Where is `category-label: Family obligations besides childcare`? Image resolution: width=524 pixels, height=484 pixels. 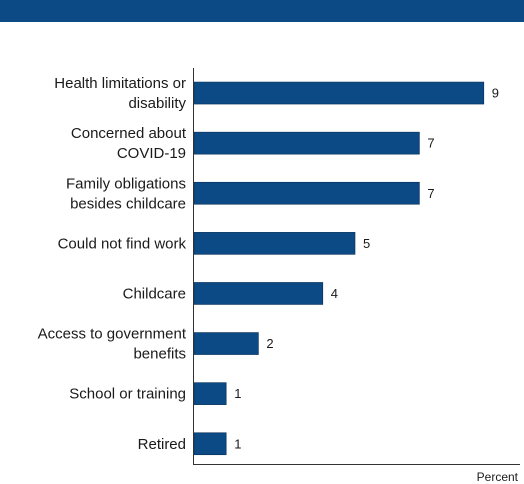 category-label: Family obligations besides childcare is located at coordinates (126, 193).